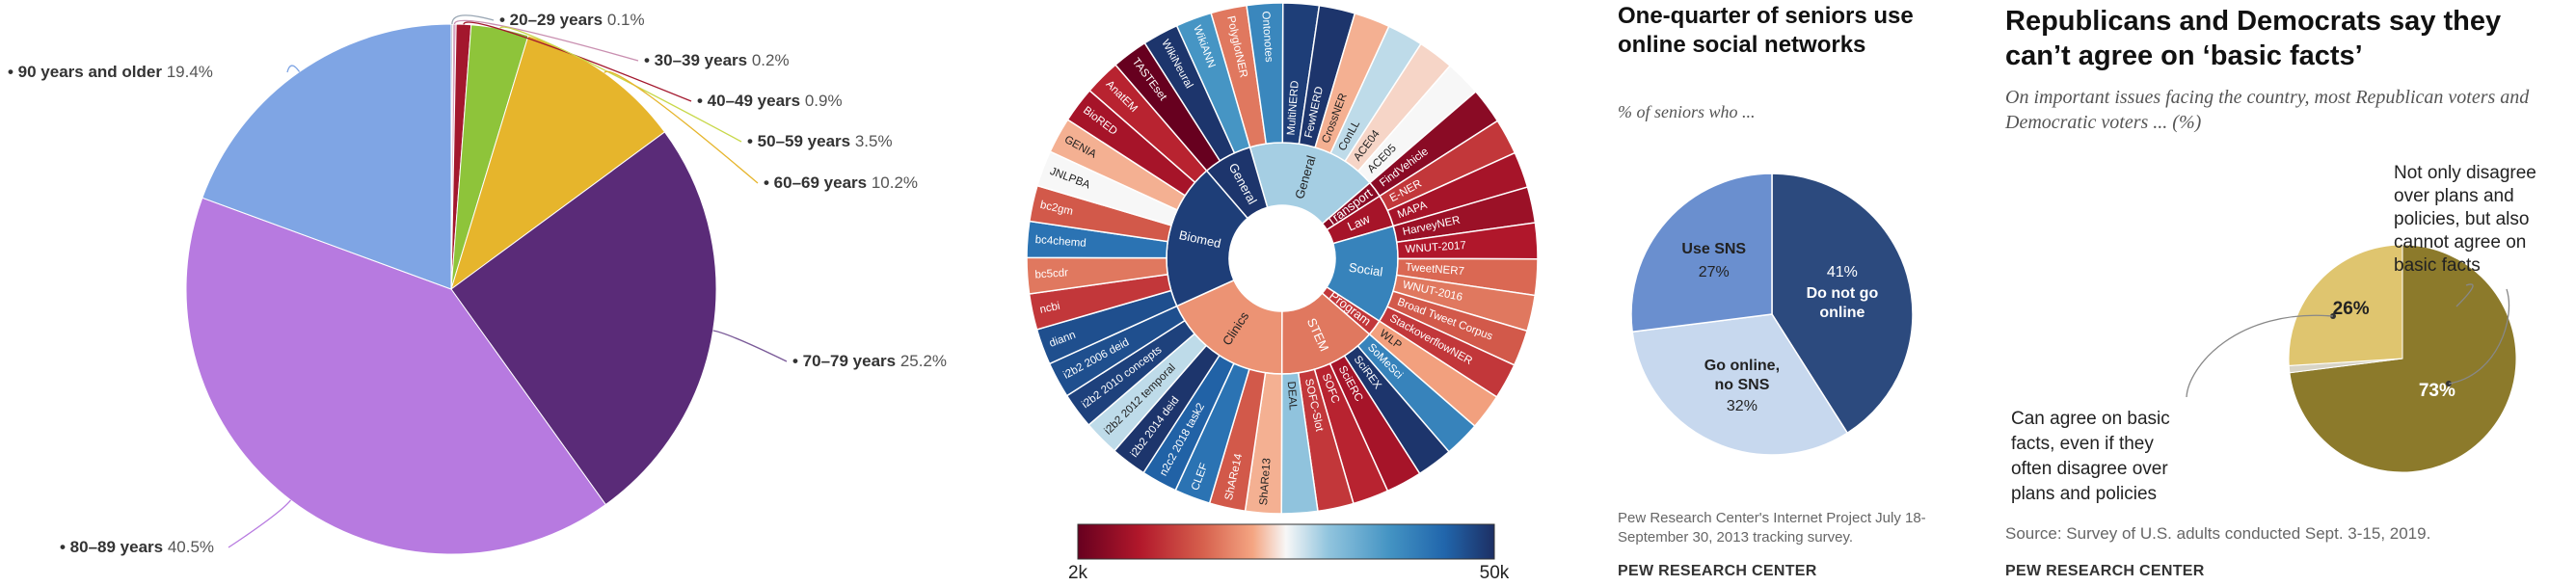  Describe the element at coordinates (1714, 272) in the screenshot. I see `slice-value: 27%` at that location.